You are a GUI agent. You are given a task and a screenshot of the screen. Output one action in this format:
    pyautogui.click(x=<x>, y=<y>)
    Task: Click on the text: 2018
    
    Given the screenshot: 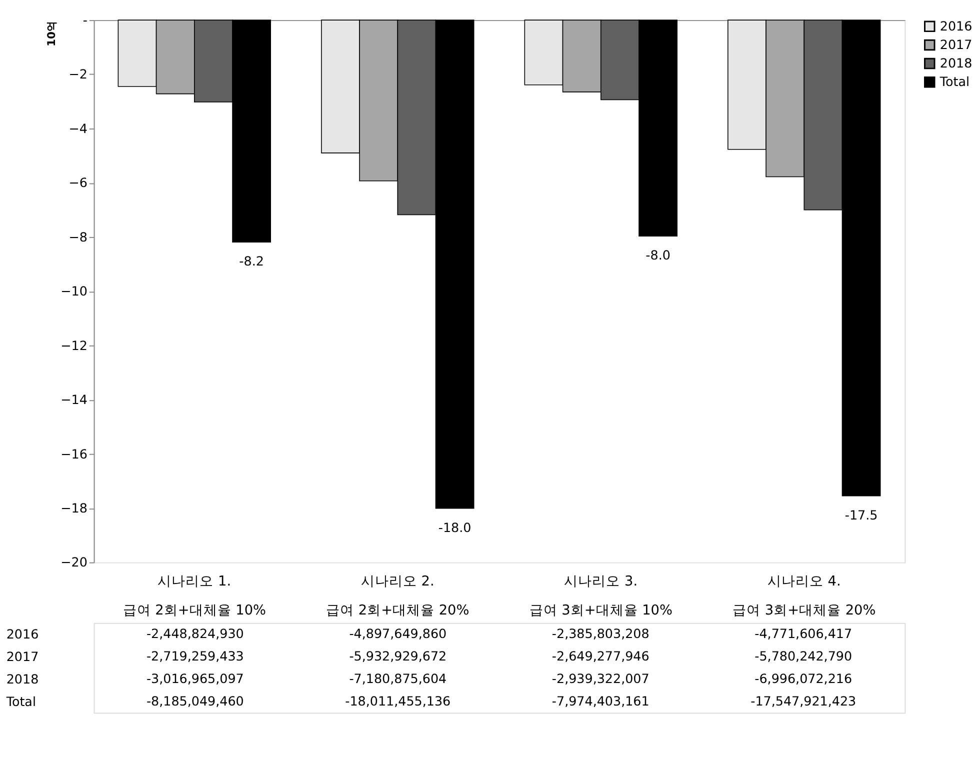 What is the action you would take?
    pyautogui.click(x=22, y=678)
    